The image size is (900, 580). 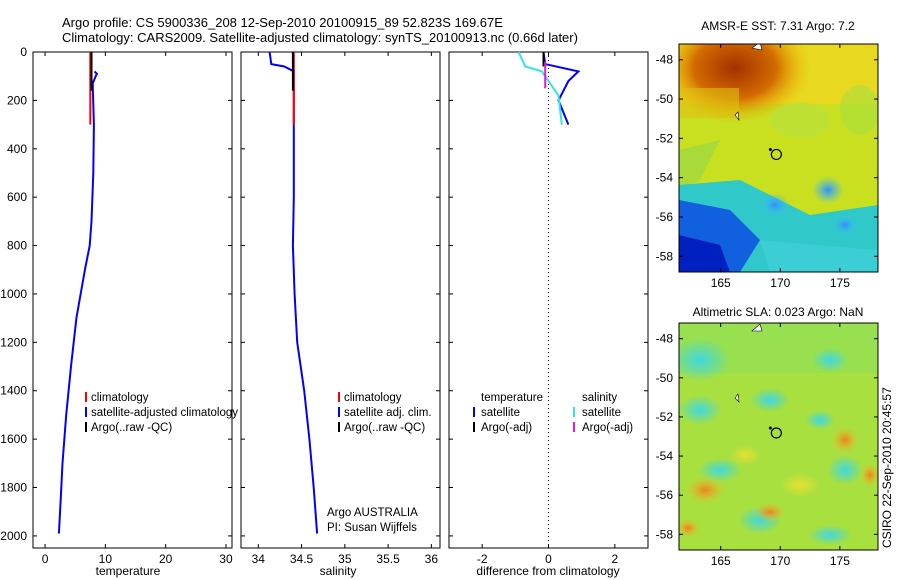 What do you see at coordinates (599, 398) in the screenshot?
I see `legend-salinity-title: salinity` at bounding box center [599, 398].